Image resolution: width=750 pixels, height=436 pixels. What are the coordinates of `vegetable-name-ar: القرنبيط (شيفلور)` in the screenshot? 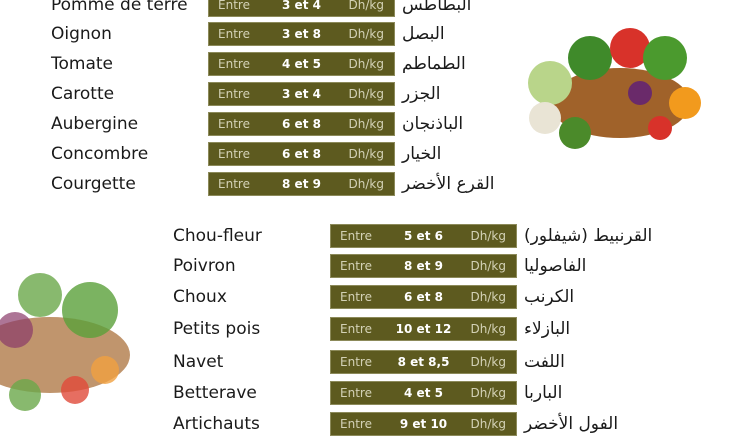 It's located at (588, 236).